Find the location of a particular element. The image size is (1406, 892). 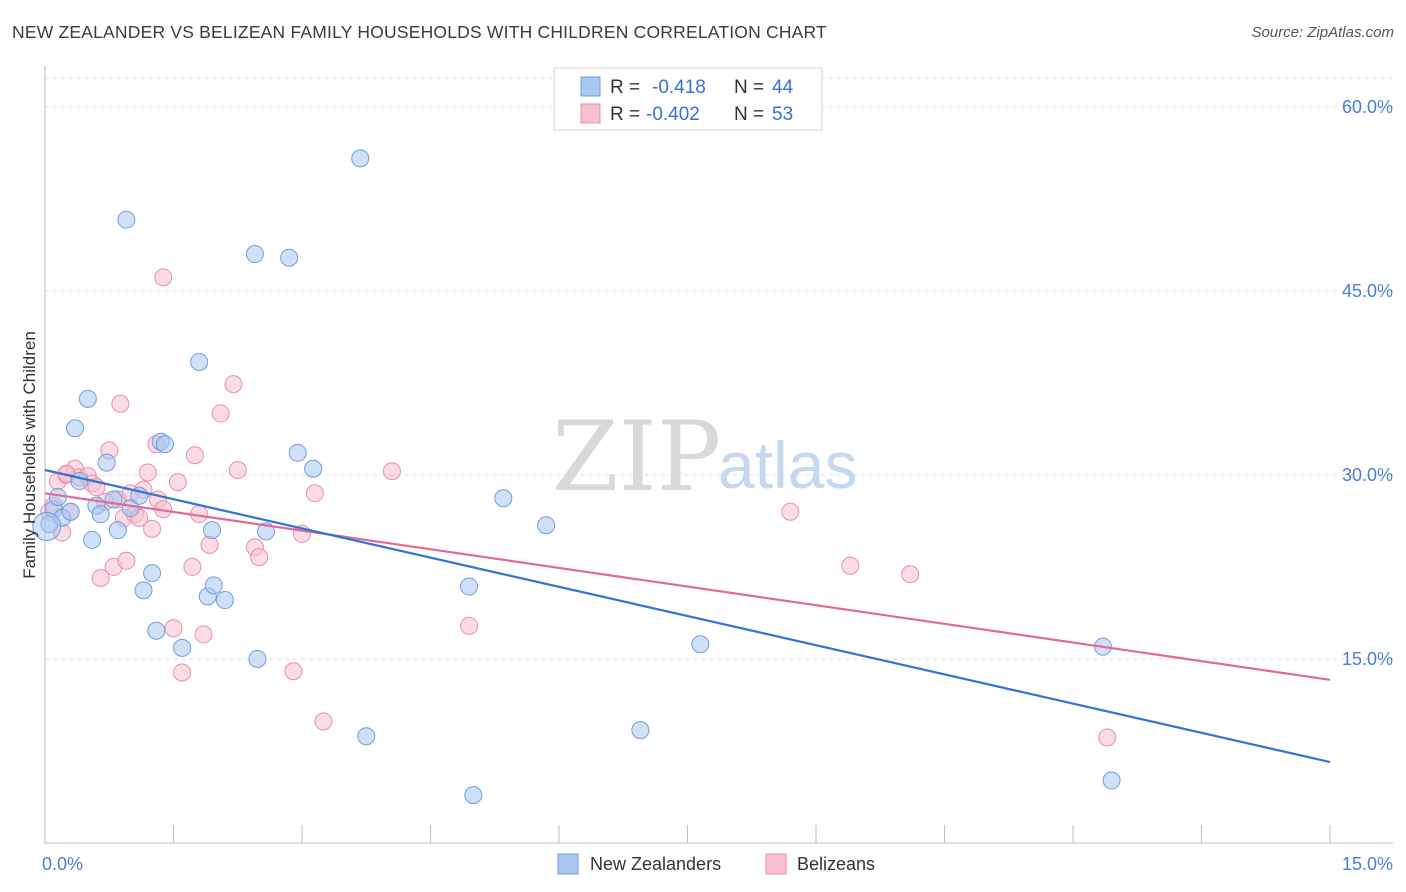

bottom-legend-swatch-belizeans is located at coordinates (776, 864).